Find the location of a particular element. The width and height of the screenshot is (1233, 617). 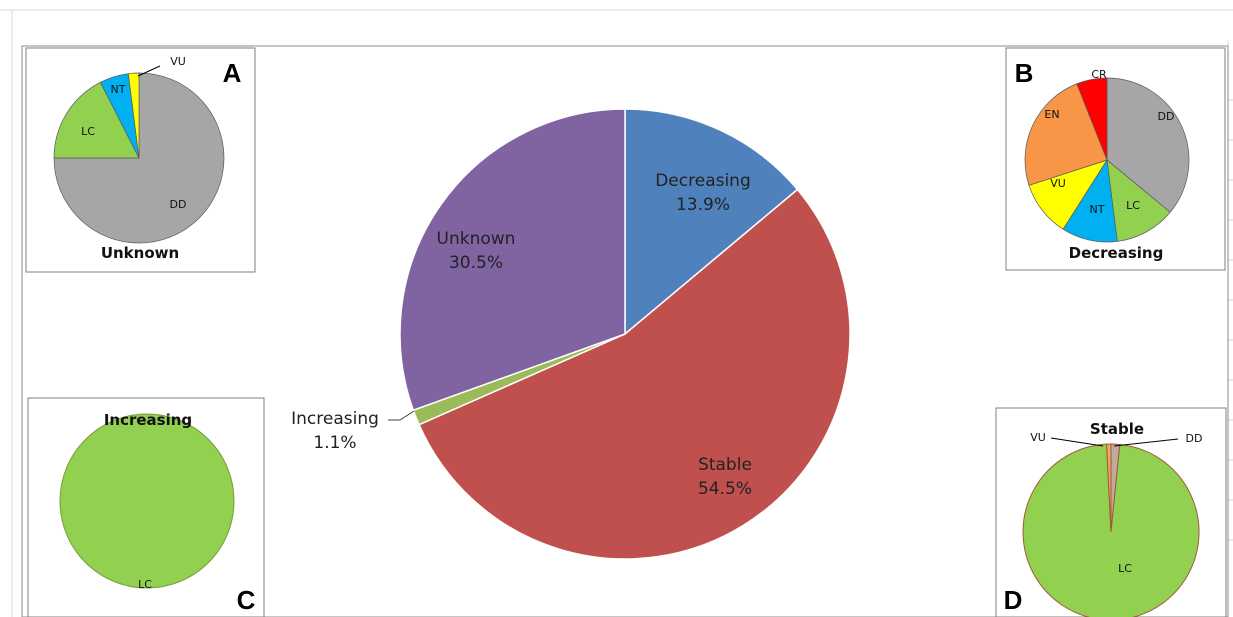

panel-a-label-dd: DD is located at coordinates (178, 204).